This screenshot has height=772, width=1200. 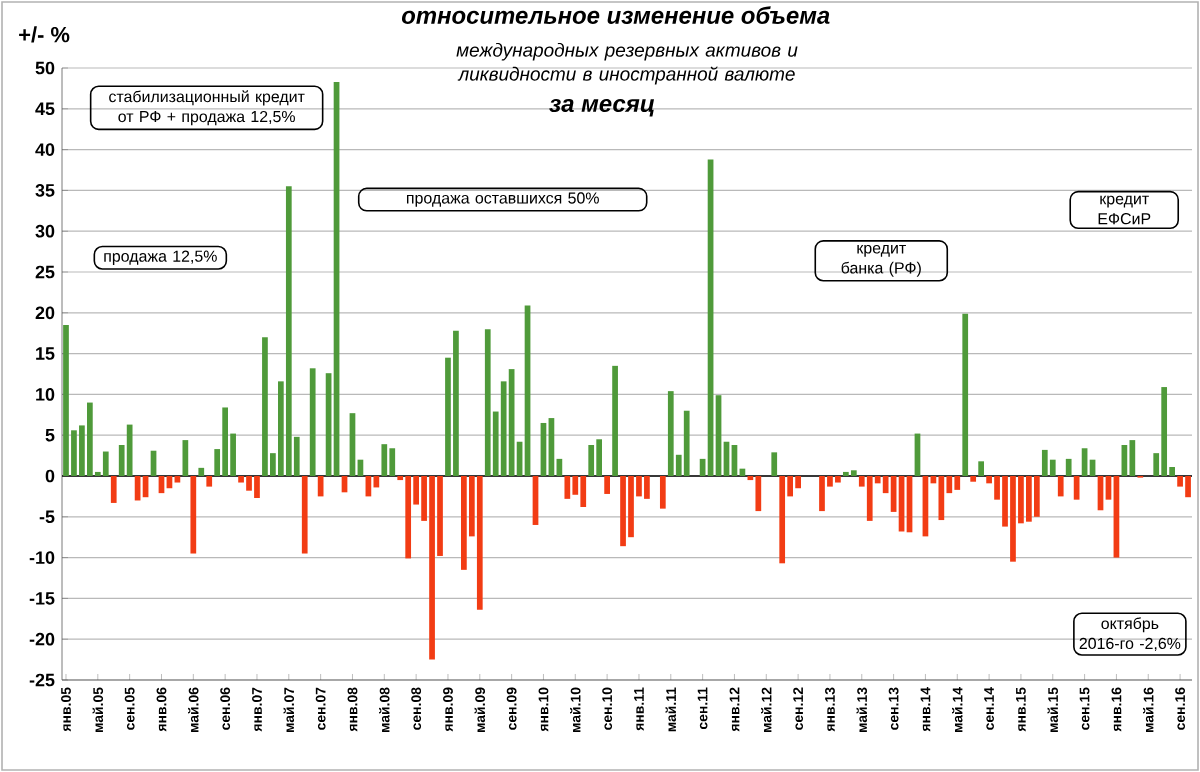 I want to click on y-tick-label: 30, so click(x=45, y=231).